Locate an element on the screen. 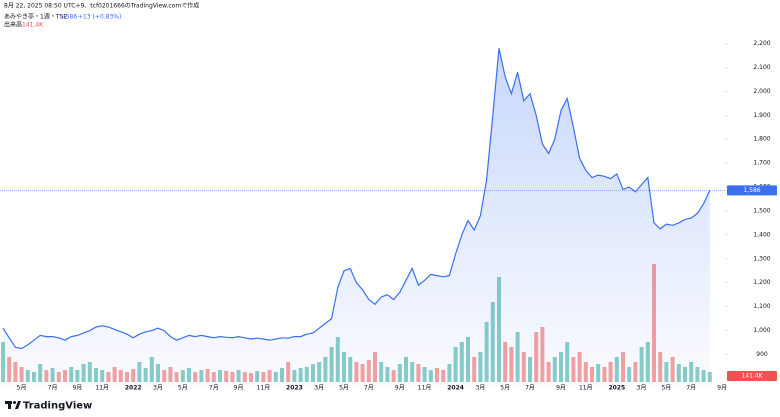  last-price-box is located at coordinates (752, 190).